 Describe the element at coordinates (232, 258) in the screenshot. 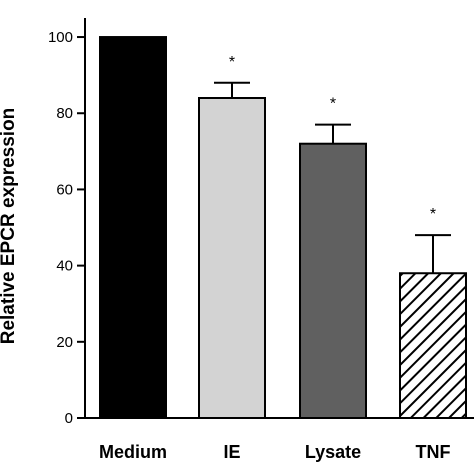

I see `bar-ie` at that location.